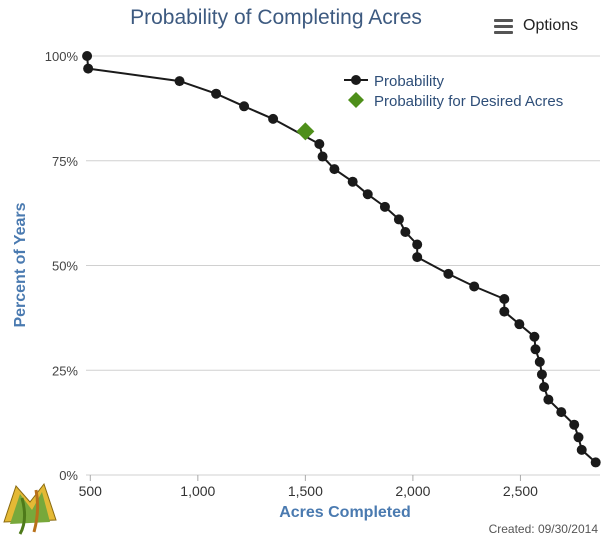  Describe the element at coordinates (68, 475) in the screenshot. I see `y-tick-label: 0%` at that location.